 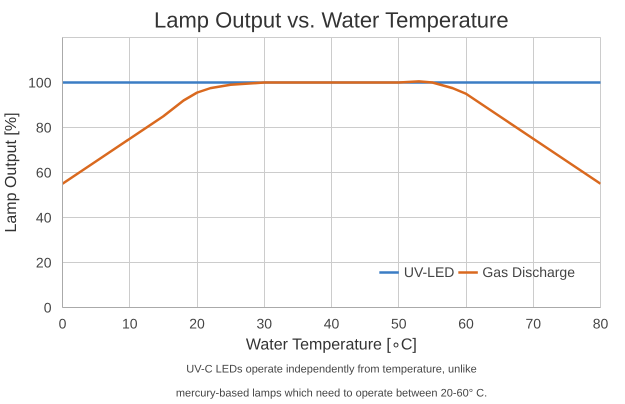 What do you see at coordinates (429, 272) in the screenshot?
I see `legend-label: UV-LED` at bounding box center [429, 272].